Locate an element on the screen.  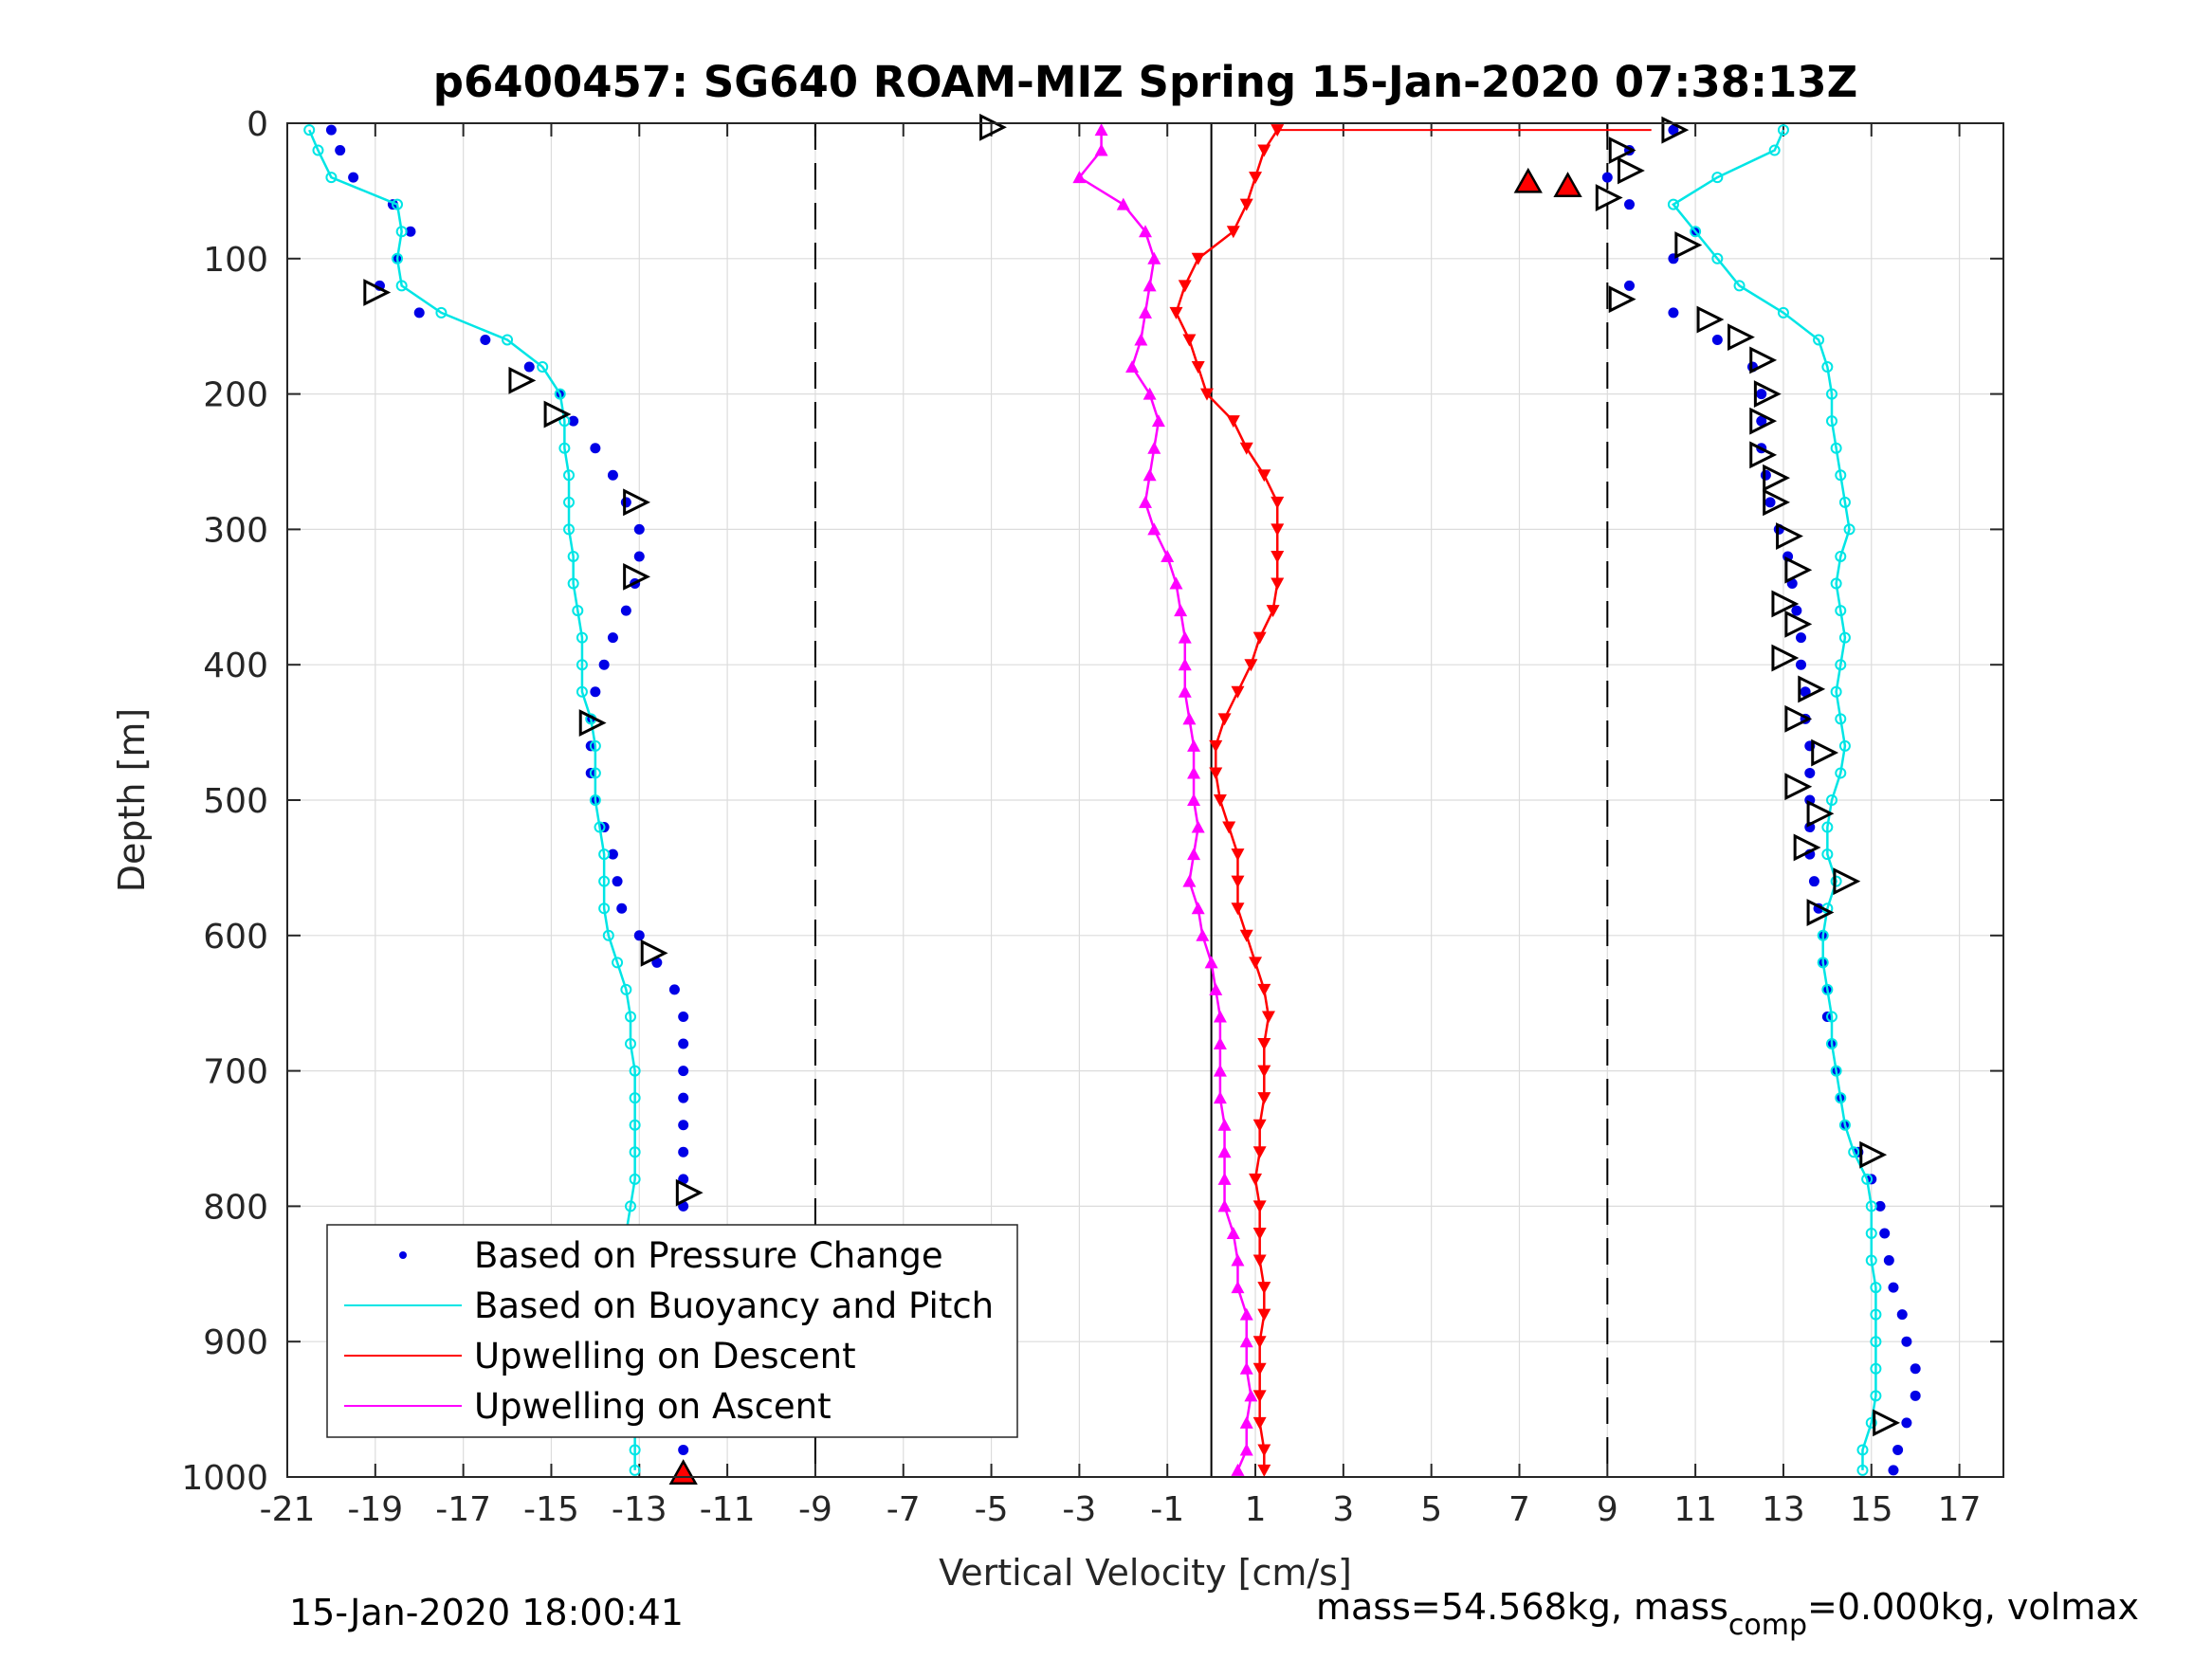
y-tick-label: 100 is located at coordinates (235, 260).